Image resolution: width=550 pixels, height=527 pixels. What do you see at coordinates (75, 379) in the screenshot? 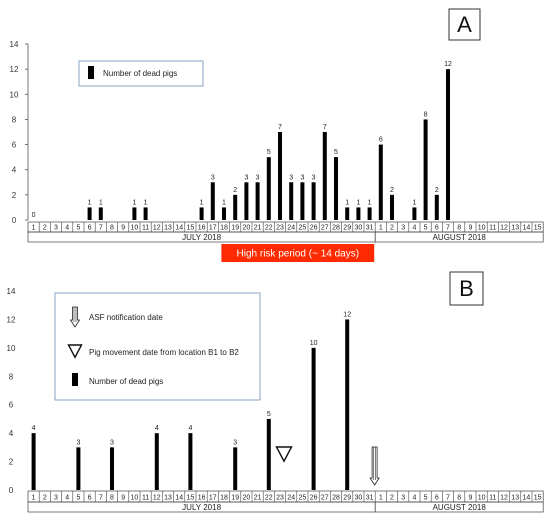
I see `legend-swatch` at bounding box center [75, 379].